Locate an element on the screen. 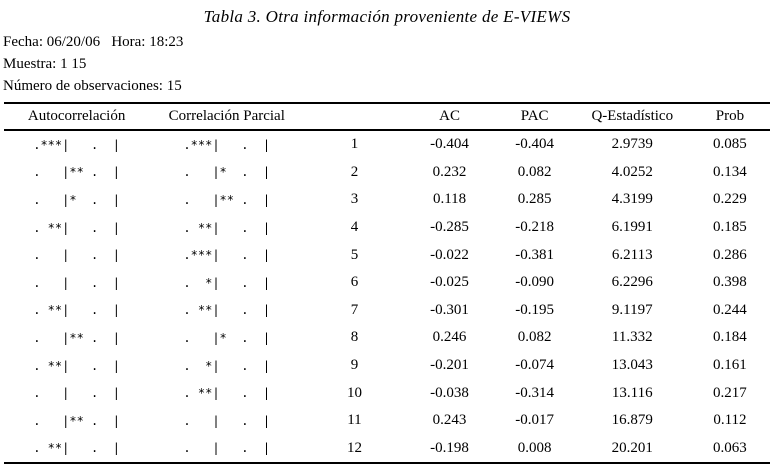 The width and height of the screenshot is (774, 467). lag-number: 6 is located at coordinates (354, 282).